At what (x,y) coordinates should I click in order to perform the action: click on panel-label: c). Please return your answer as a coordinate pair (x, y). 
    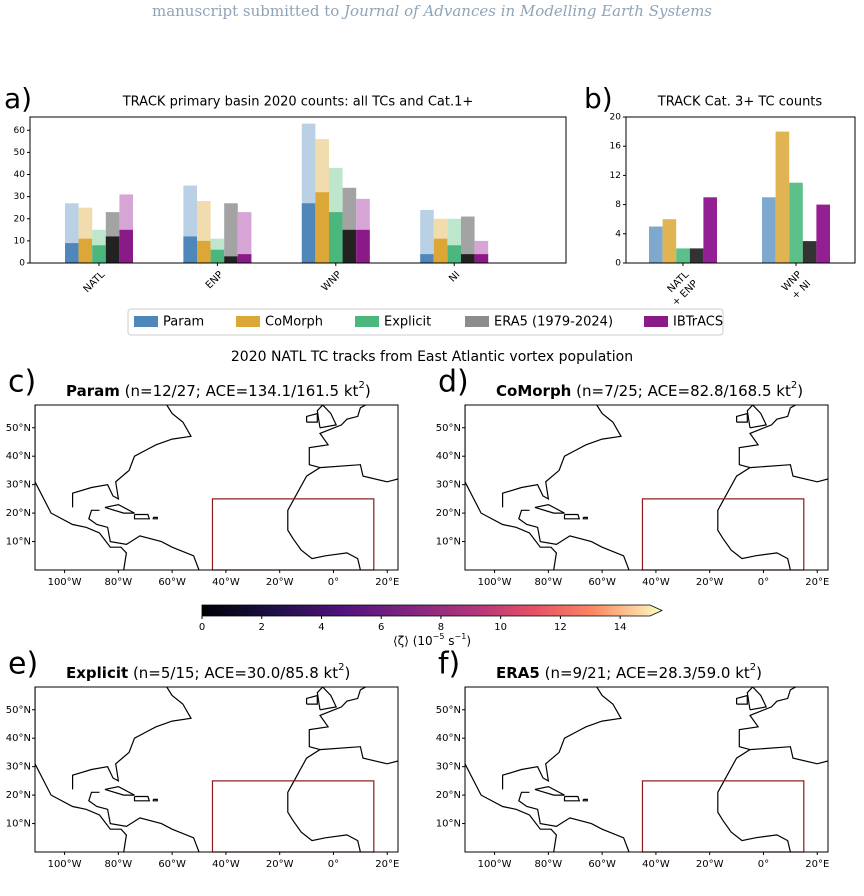
    Looking at the image, I should click on (22, 382).